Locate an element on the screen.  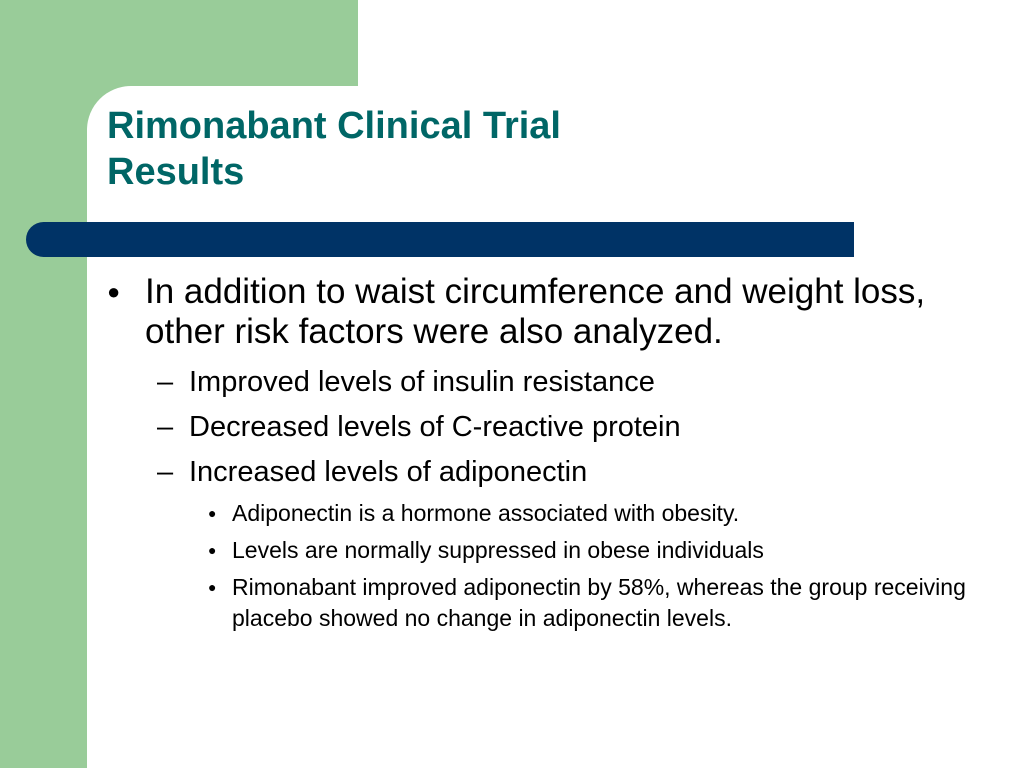
sub-bullet-crp: – Decreased levels of C-reactive protein is located at coordinates (557, 427).